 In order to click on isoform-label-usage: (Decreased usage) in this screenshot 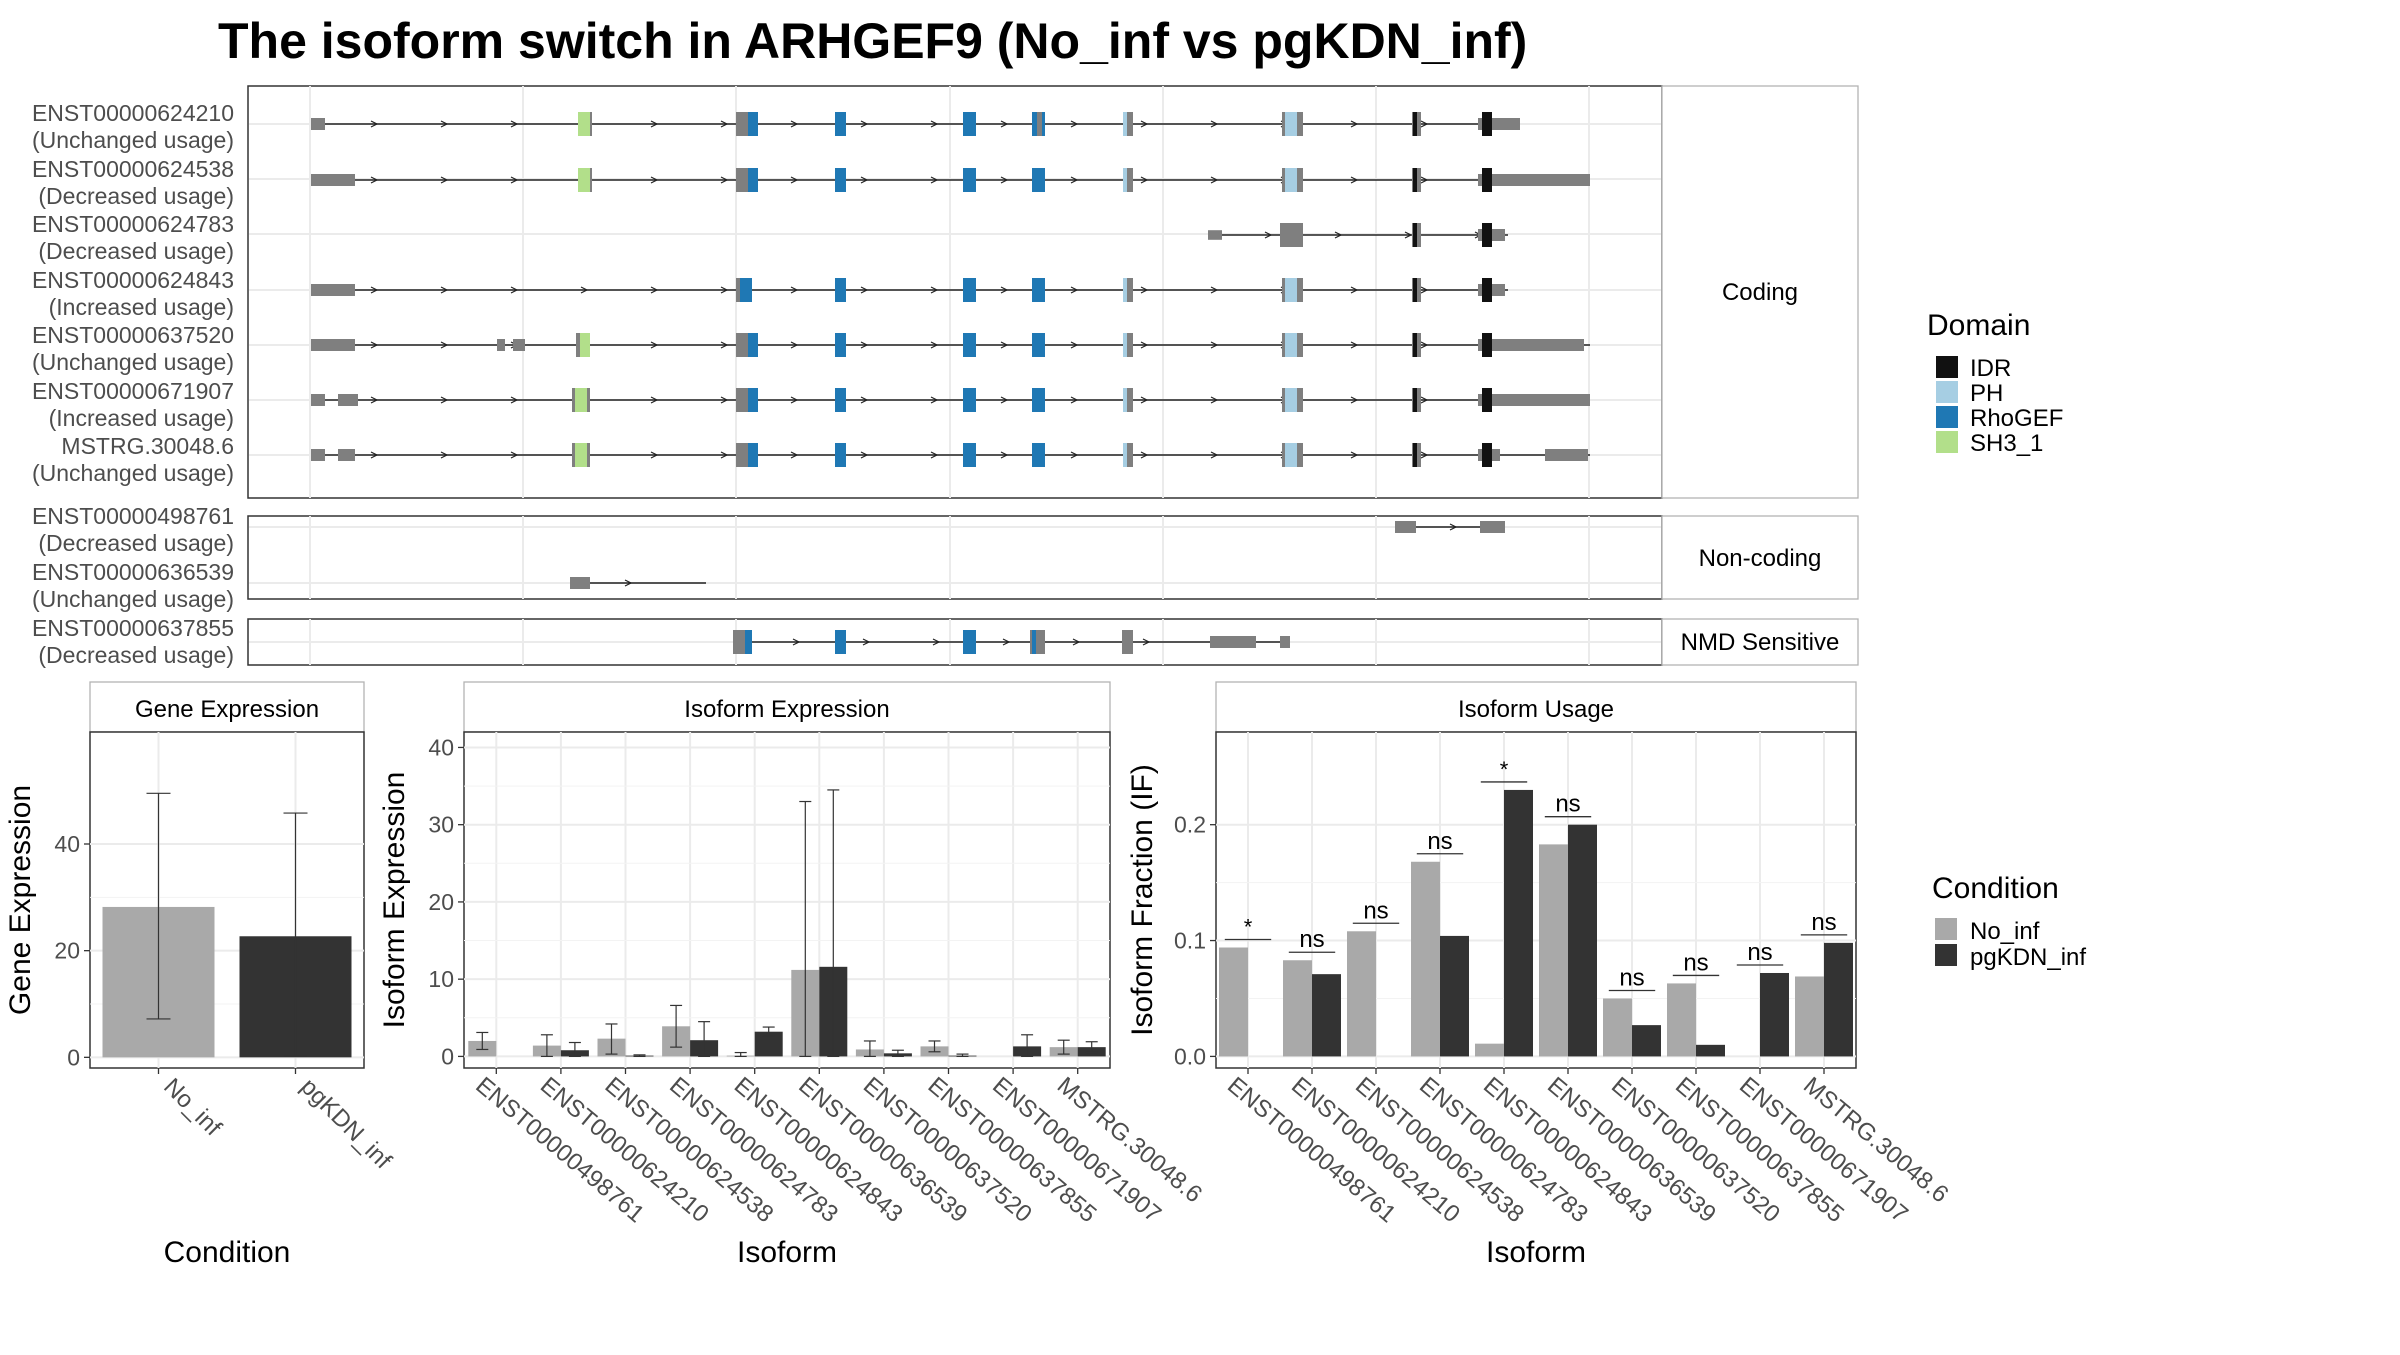, I will do `click(136, 655)`.